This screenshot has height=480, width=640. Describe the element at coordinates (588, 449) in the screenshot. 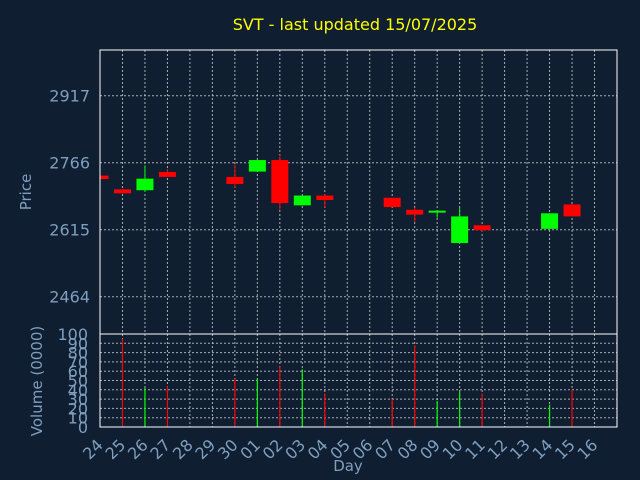

I see `day-tick-label: 16` at that location.